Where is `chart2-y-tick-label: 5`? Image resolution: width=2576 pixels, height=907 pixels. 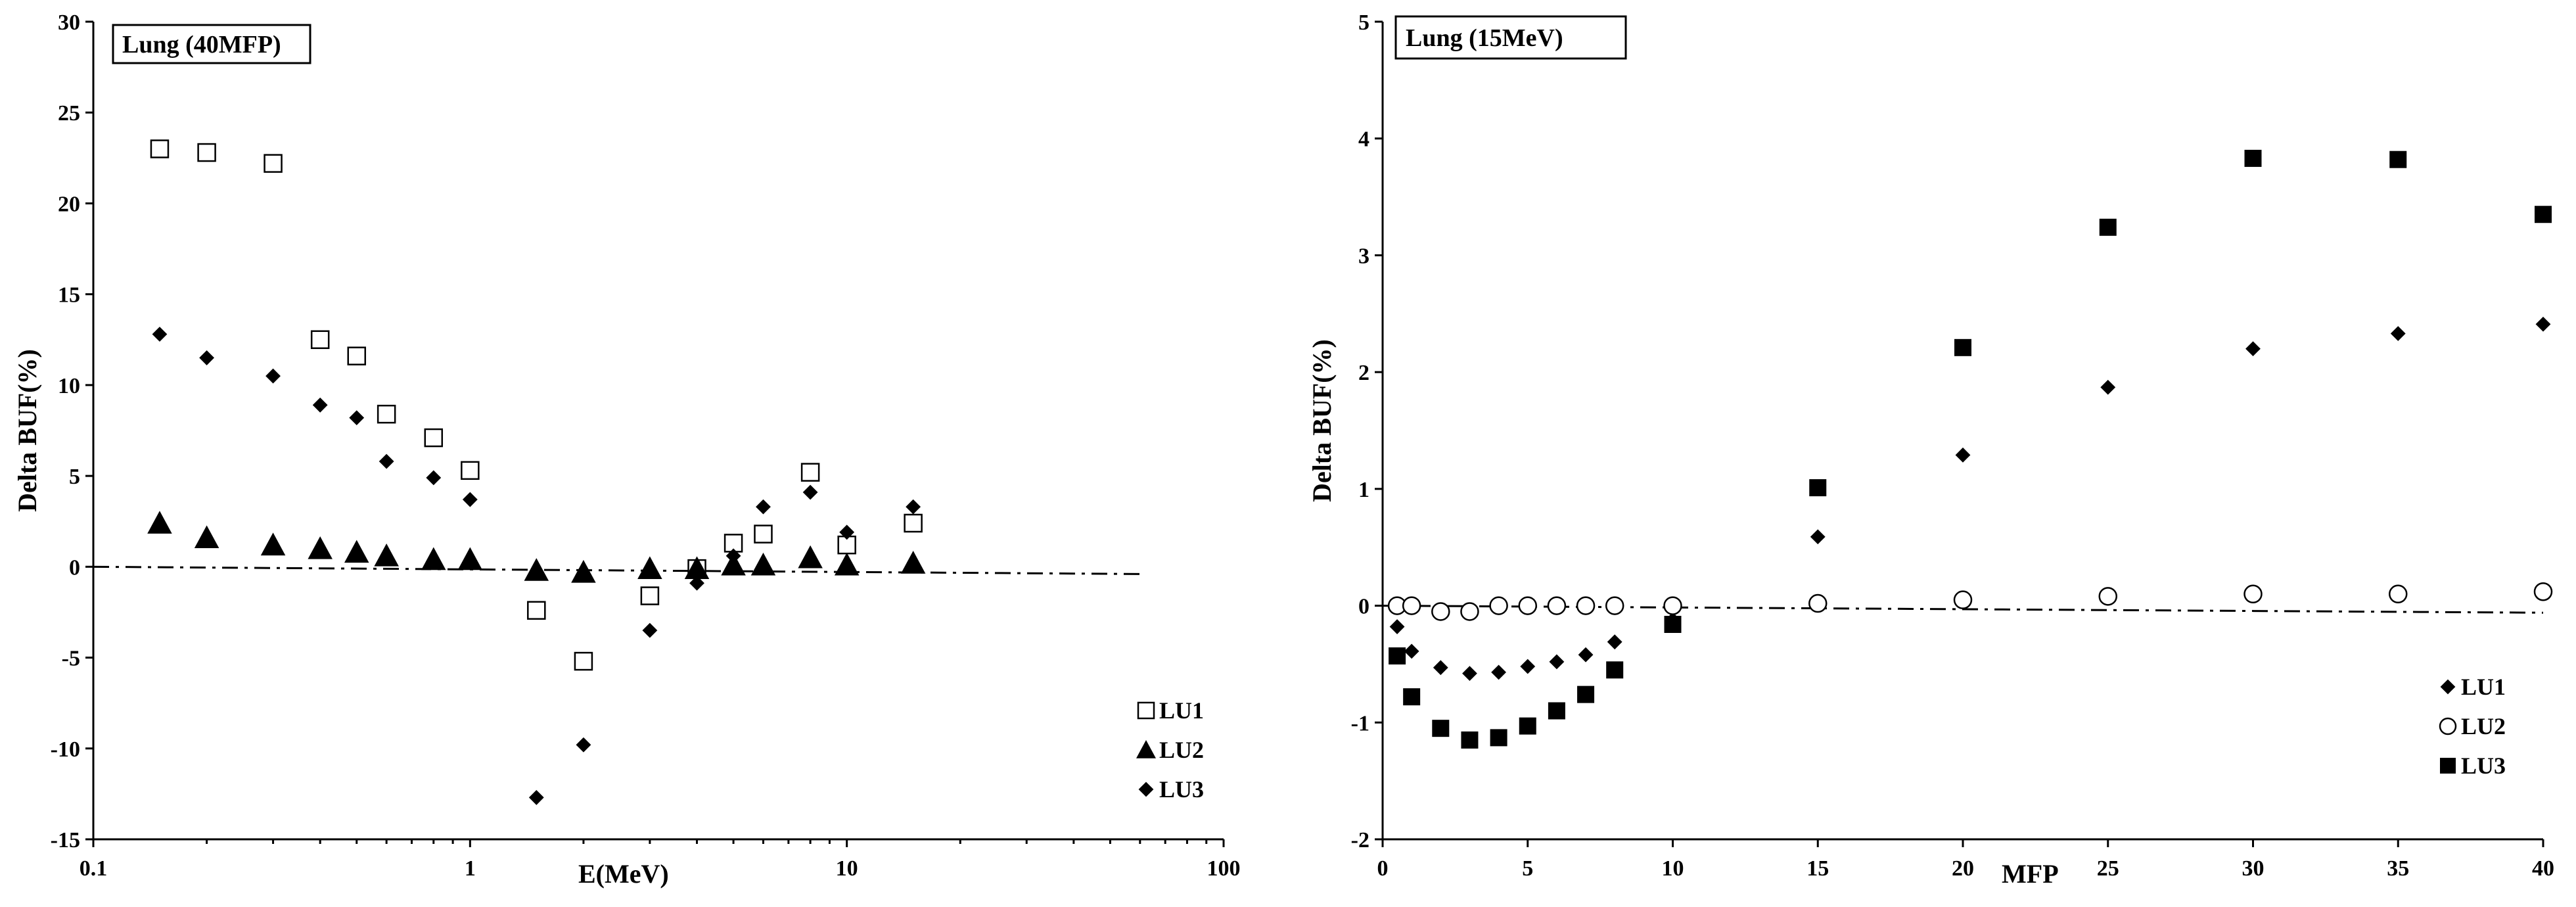 chart2-y-tick-label: 5 is located at coordinates (1363, 23).